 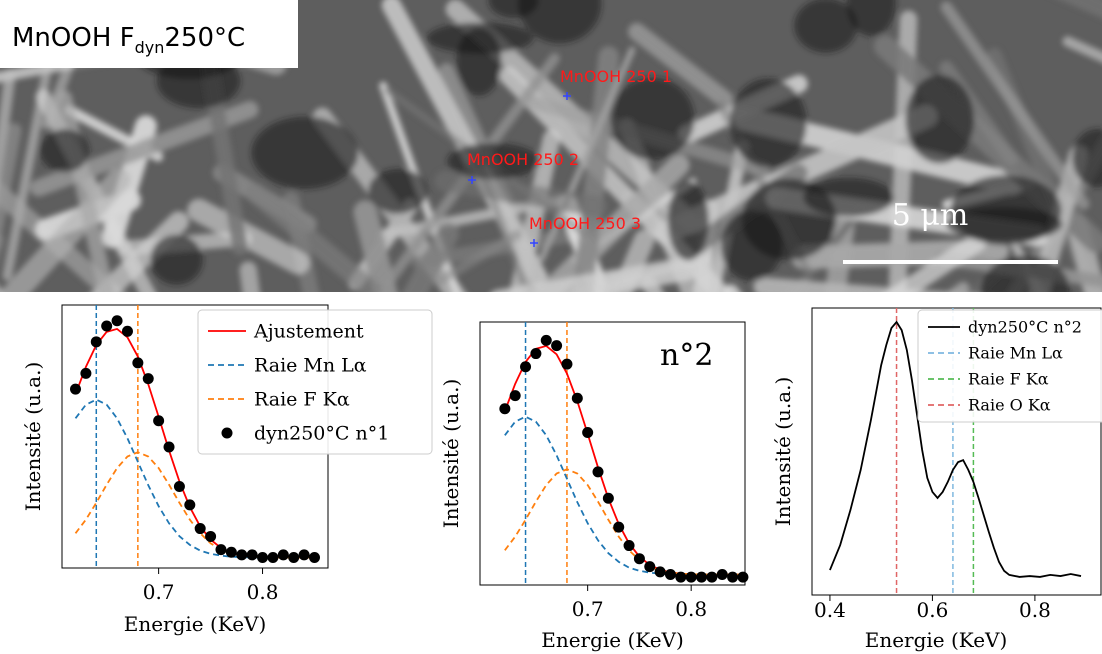 I want to click on legend-label: Ajustement, so click(x=308, y=332).